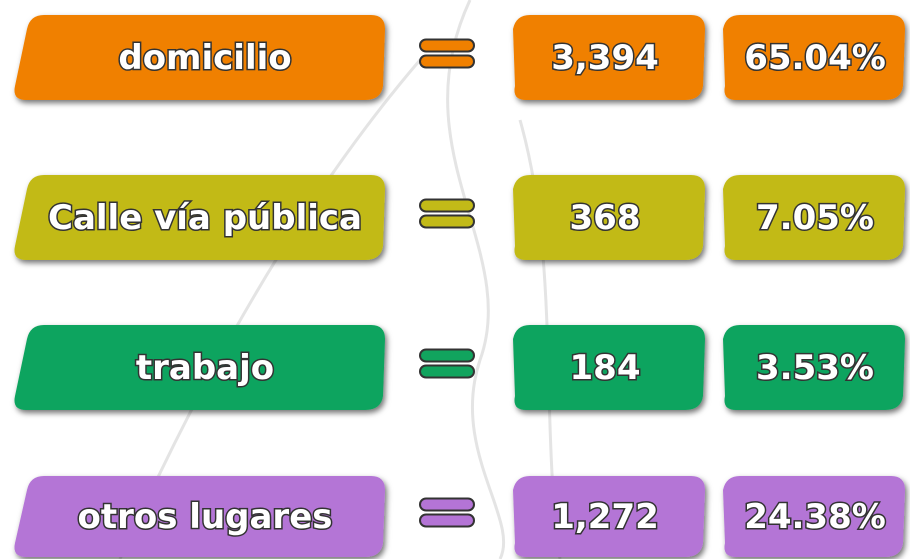 The image size is (910, 559). What do you see at coordinates (605, 218) in the screenshot?
I see `count-value: 368` at bounding box center [605, 218].